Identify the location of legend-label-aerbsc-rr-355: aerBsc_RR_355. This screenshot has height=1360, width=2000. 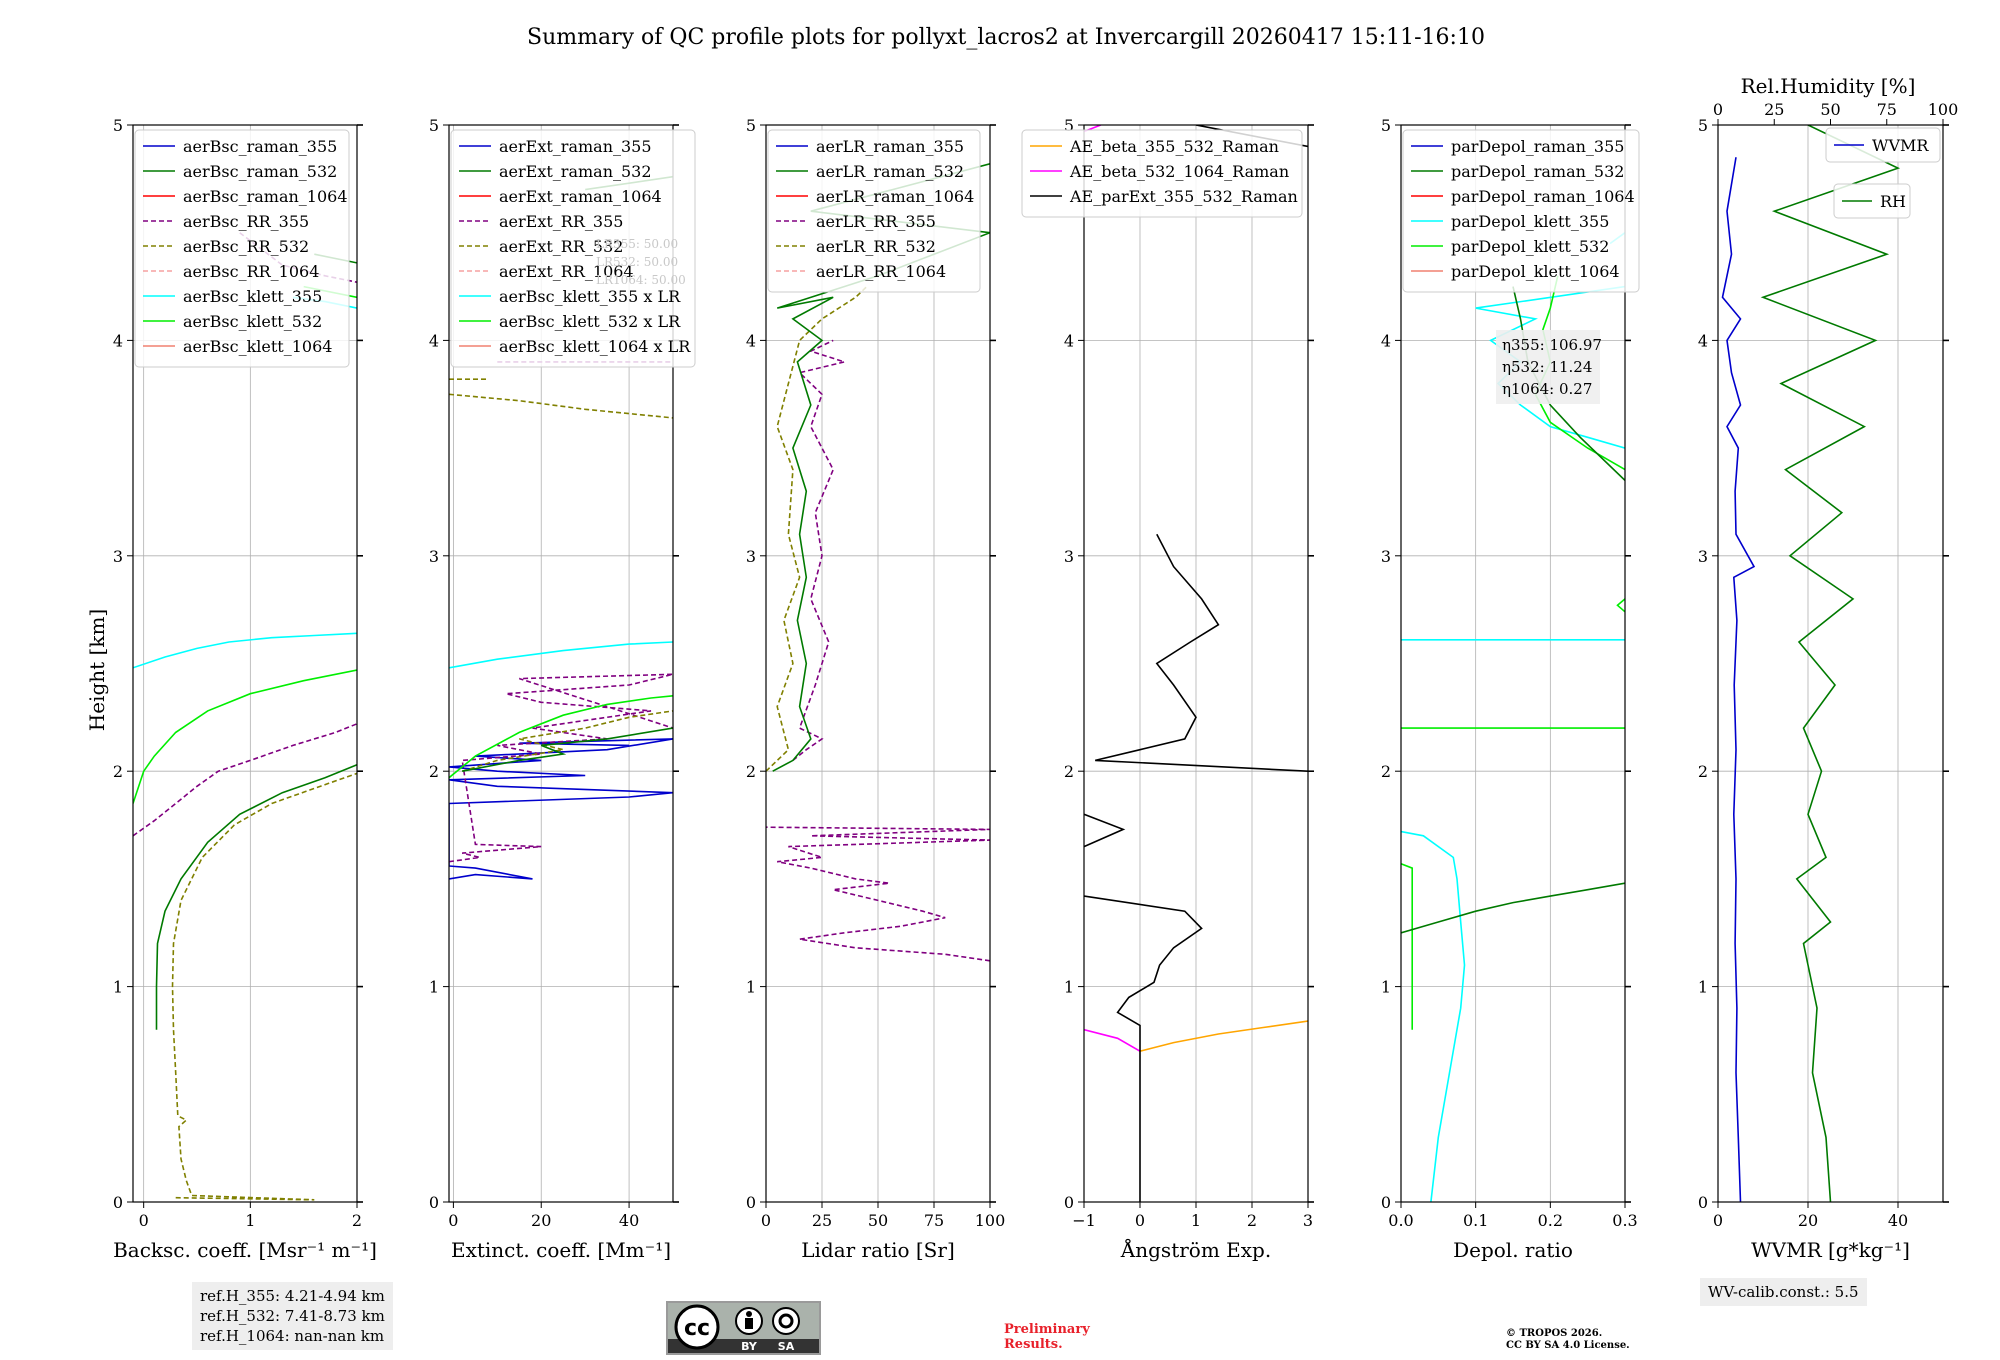
(246, 221).